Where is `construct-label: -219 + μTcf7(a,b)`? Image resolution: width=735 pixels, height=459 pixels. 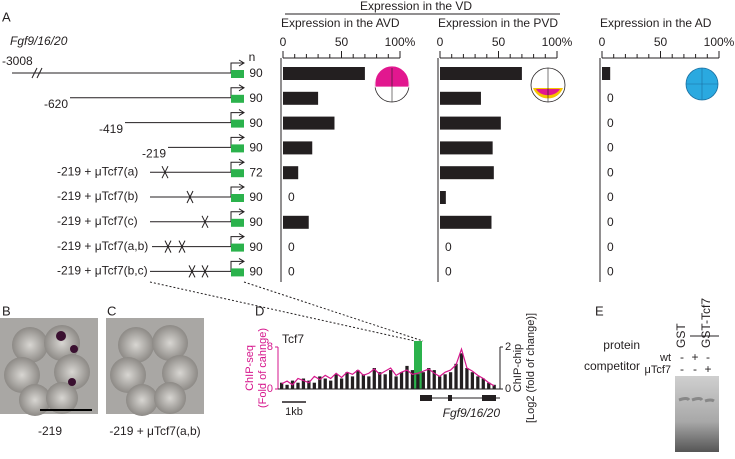 construct-label: -219 + μTcf7(a,b) is located at coordinates (102, 246).